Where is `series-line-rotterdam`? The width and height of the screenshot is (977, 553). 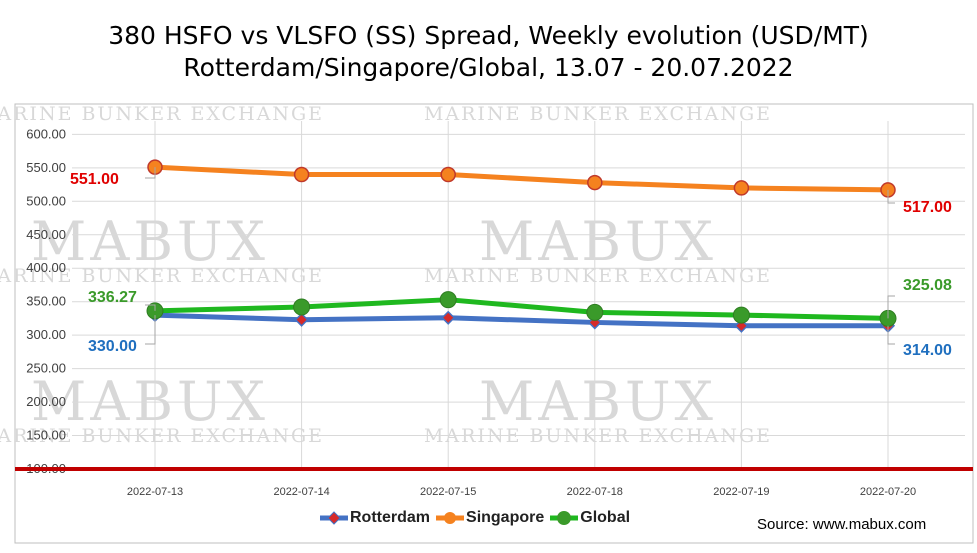 series-line-rotterdam is located at coordinates (521, 320).